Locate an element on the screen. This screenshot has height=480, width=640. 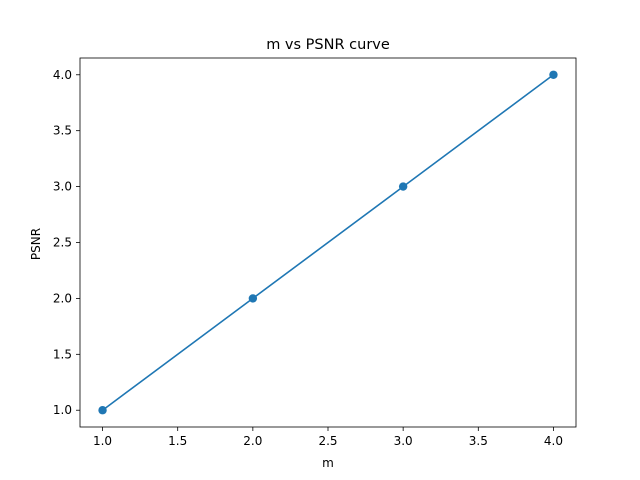
y-axis-ticks: 1.0 1.5 2.0 2.5 3.0 3.5 4.0 is located at coordinates (66, 242).